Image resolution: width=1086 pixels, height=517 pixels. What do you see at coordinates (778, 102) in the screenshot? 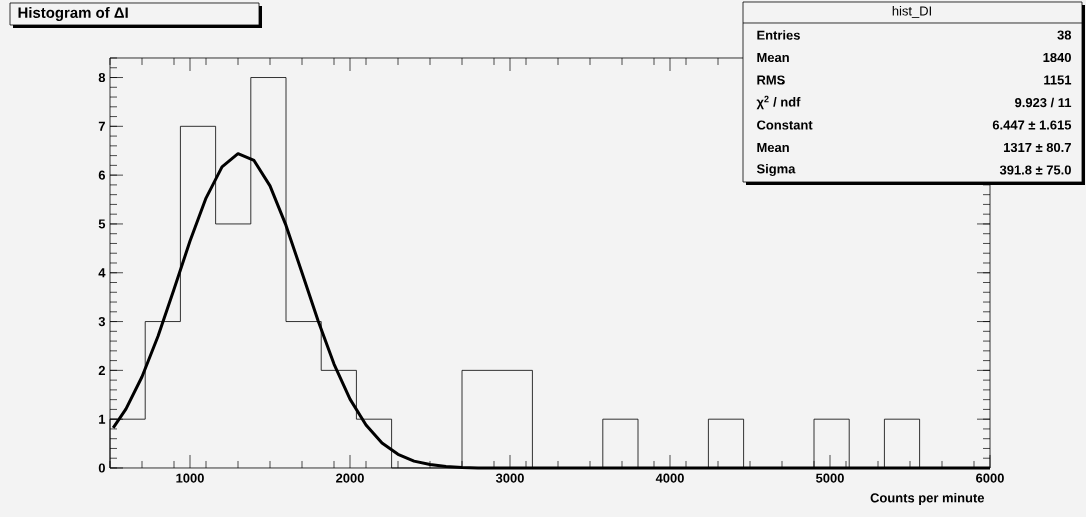
I see `annotation: χ$^{2}$ / ndf` at bounding box center [778, 102].